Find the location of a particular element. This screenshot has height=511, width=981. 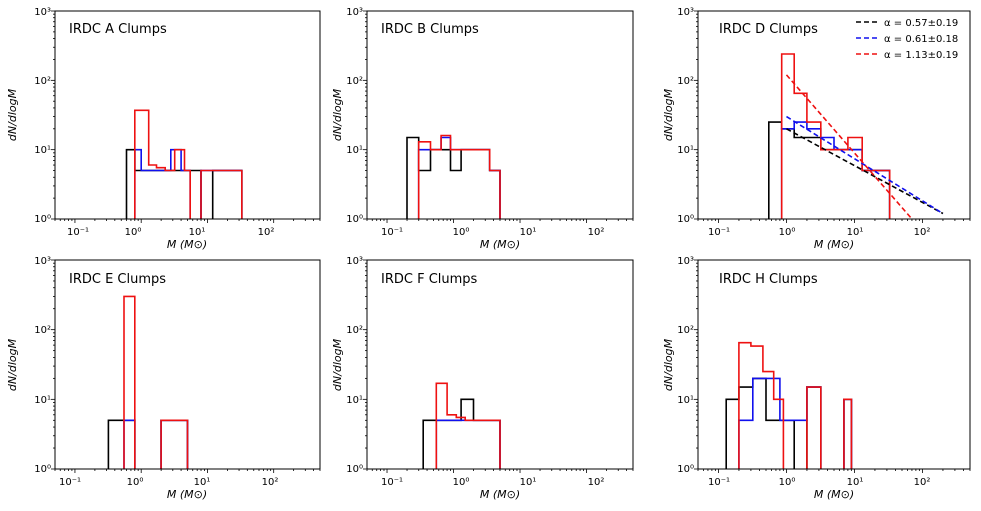

legend-label: α = 1.13±0.19 is located at coordinates (921, 55).